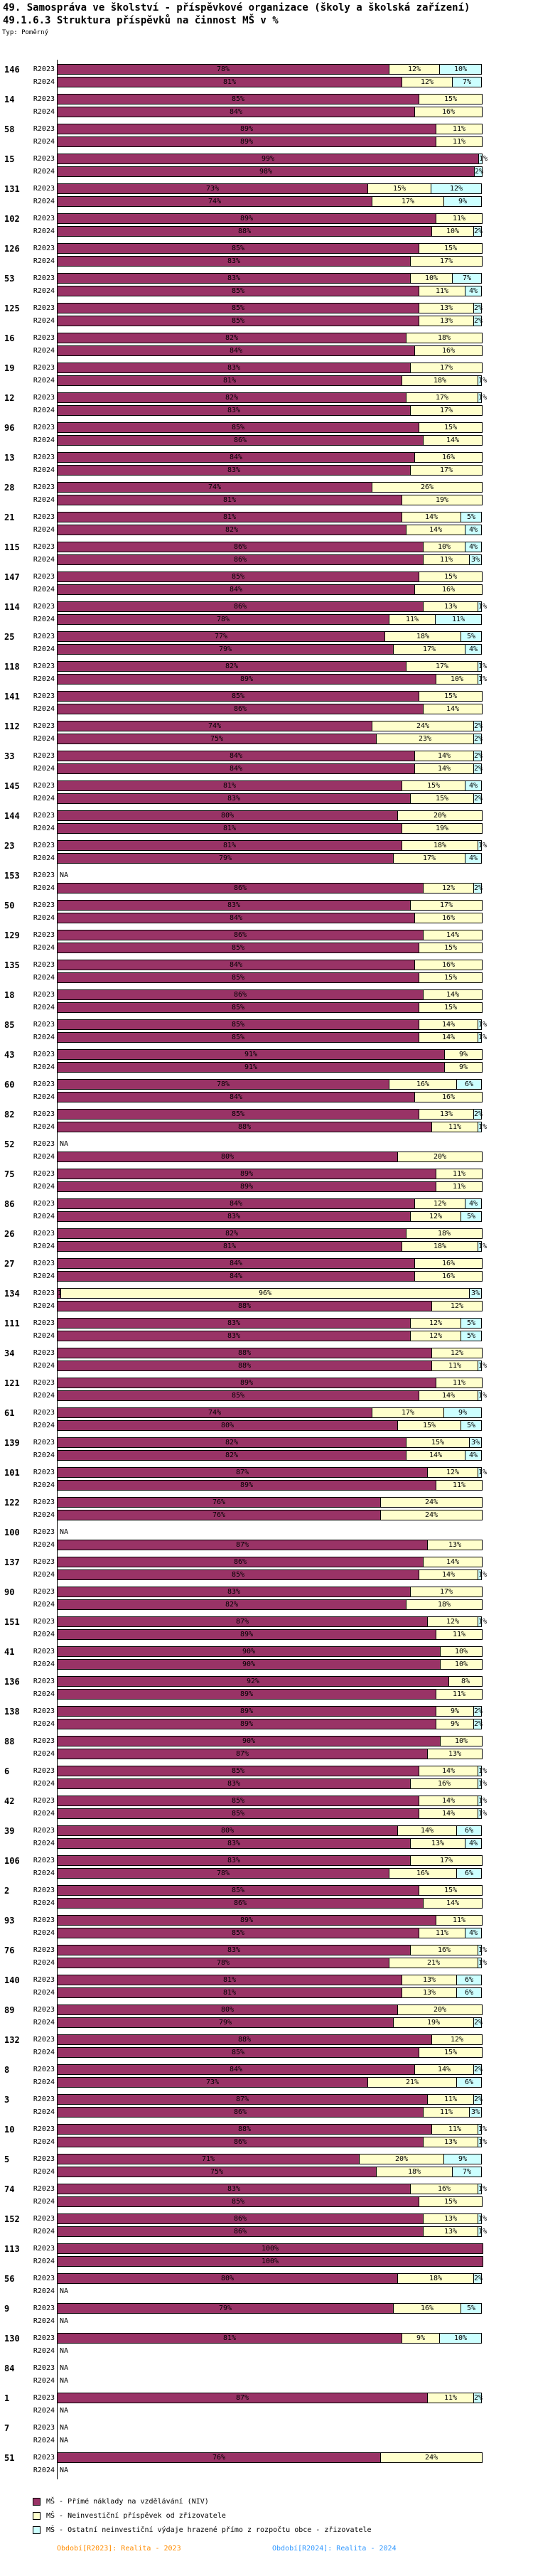 This screenshot has width=533, height=2576. I want to click on bar-track: 84% 16%, so click(270, 1097).